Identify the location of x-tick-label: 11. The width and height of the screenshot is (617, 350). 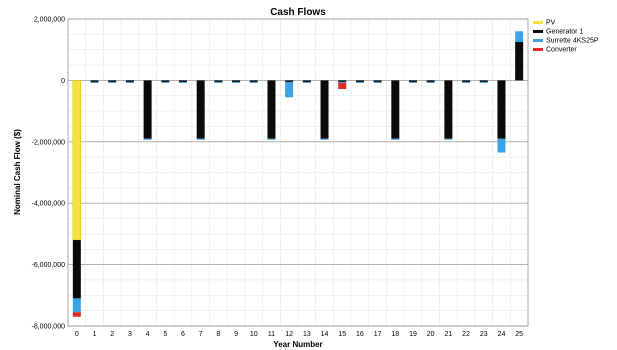
(271, 334).